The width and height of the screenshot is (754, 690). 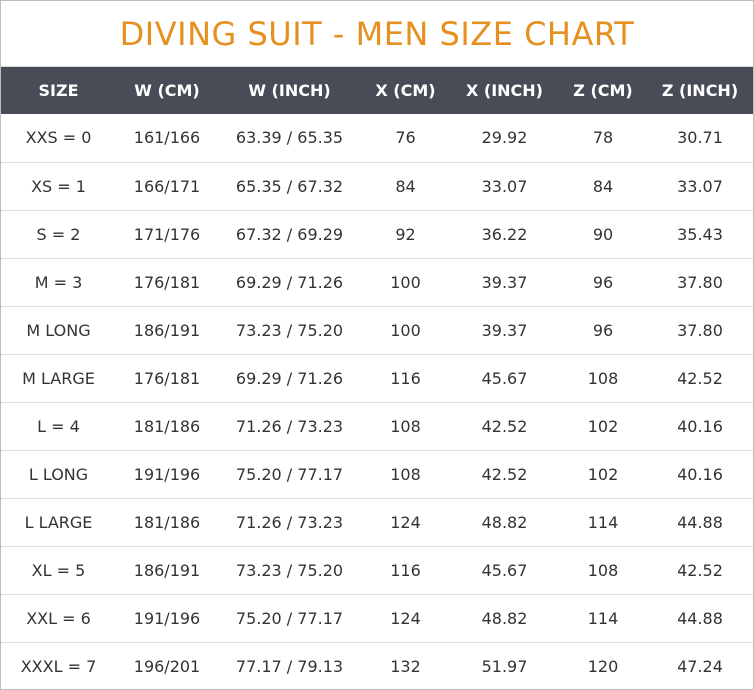 I want to click on header-w-cm: W (CM), so click(x=167, y=90).